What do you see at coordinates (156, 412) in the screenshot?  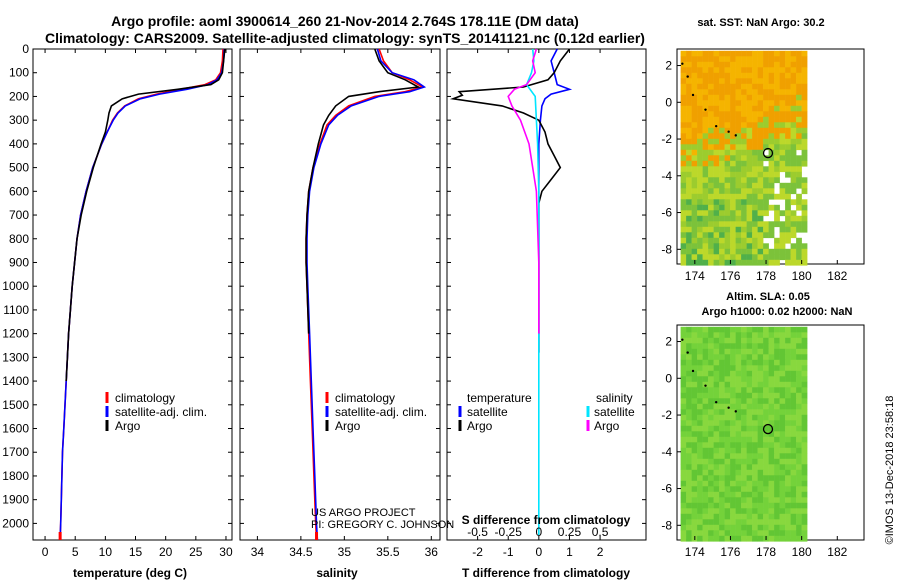 I see `temperature-legend: climatology satellite-adj. clim. Argo` at bounding box center [156, 412].